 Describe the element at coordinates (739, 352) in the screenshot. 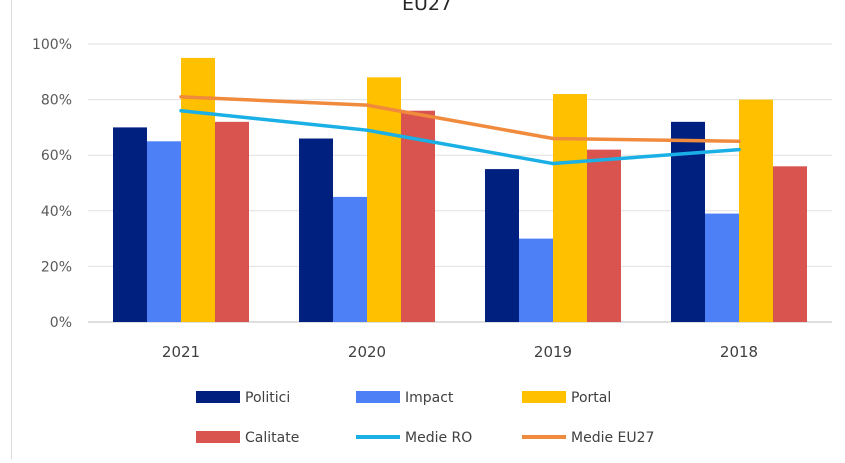

I see `x-tick-label: 2018` at that location.